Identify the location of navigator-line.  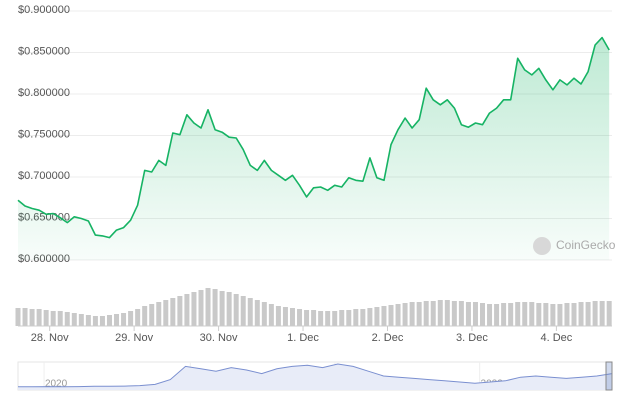
(315, 375).